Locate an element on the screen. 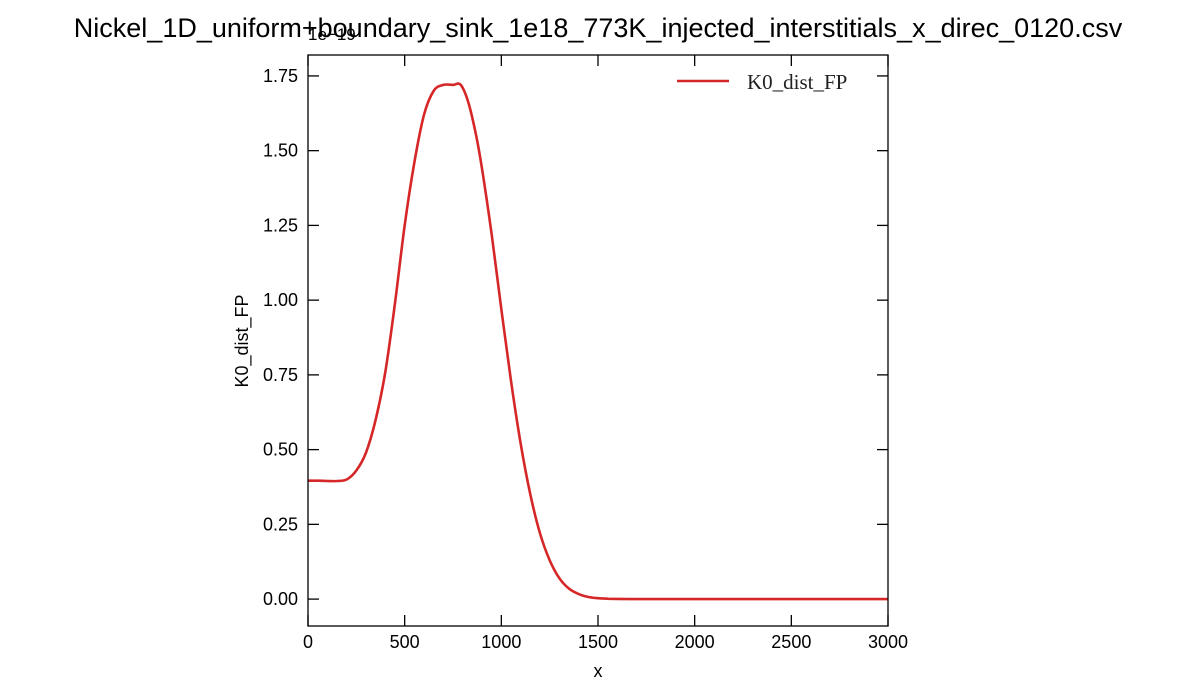 This screenshot has width=1196, height=695. y-tick-label: 0.25 is located at coordinates (280, 524).